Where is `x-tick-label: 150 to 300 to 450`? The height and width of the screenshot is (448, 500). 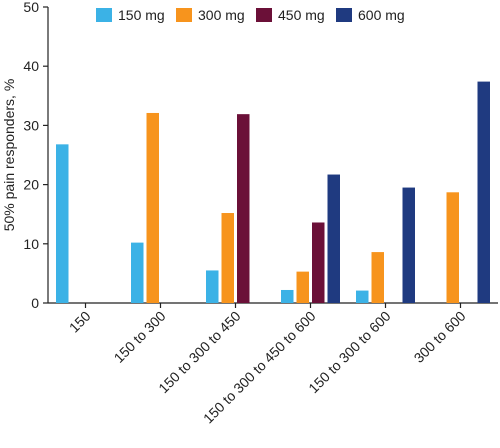
x-tick-label: 150 to 300 to 450 is located at coordinates (199, 352).